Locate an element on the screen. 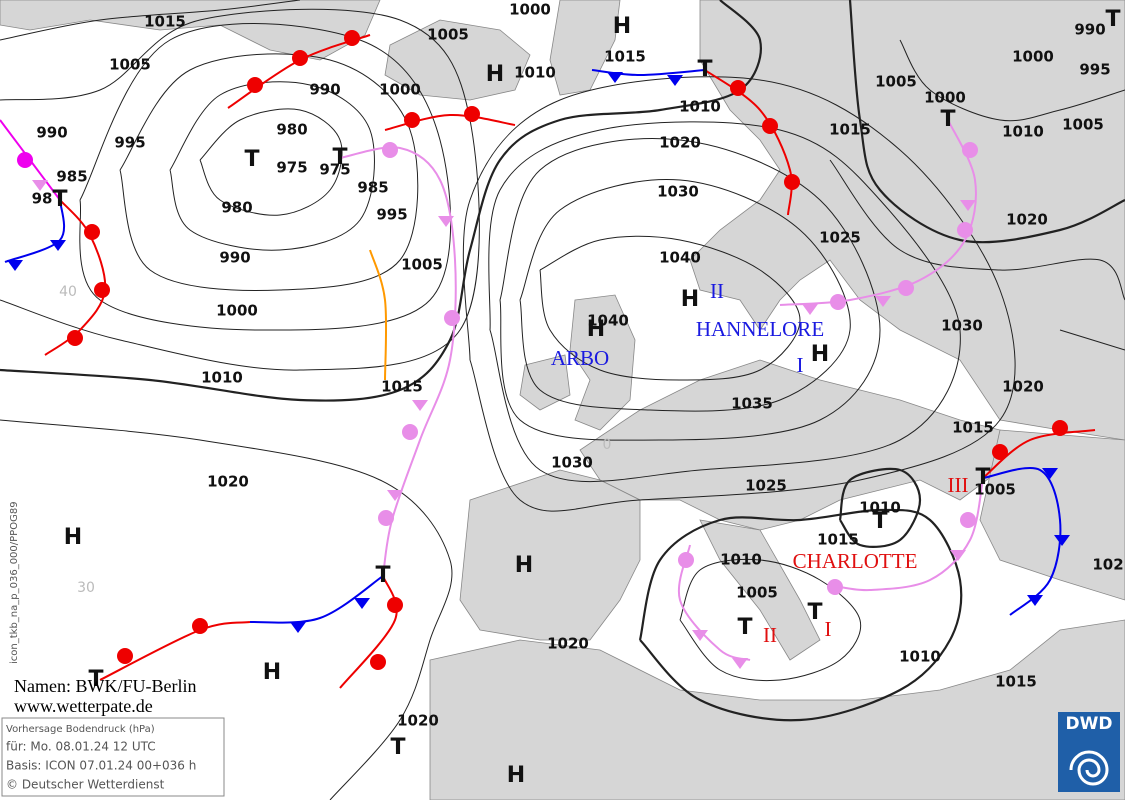 This screenshot has height=800, width=1125. isobar-label: 1030 is located at coordinates (572, 463).